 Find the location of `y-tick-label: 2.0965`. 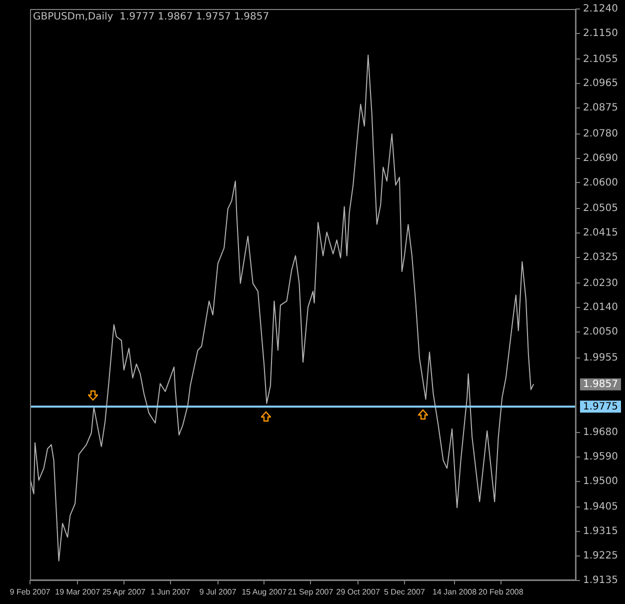

y-tick-label: 2.0965 is located at coordinates (600, 84).